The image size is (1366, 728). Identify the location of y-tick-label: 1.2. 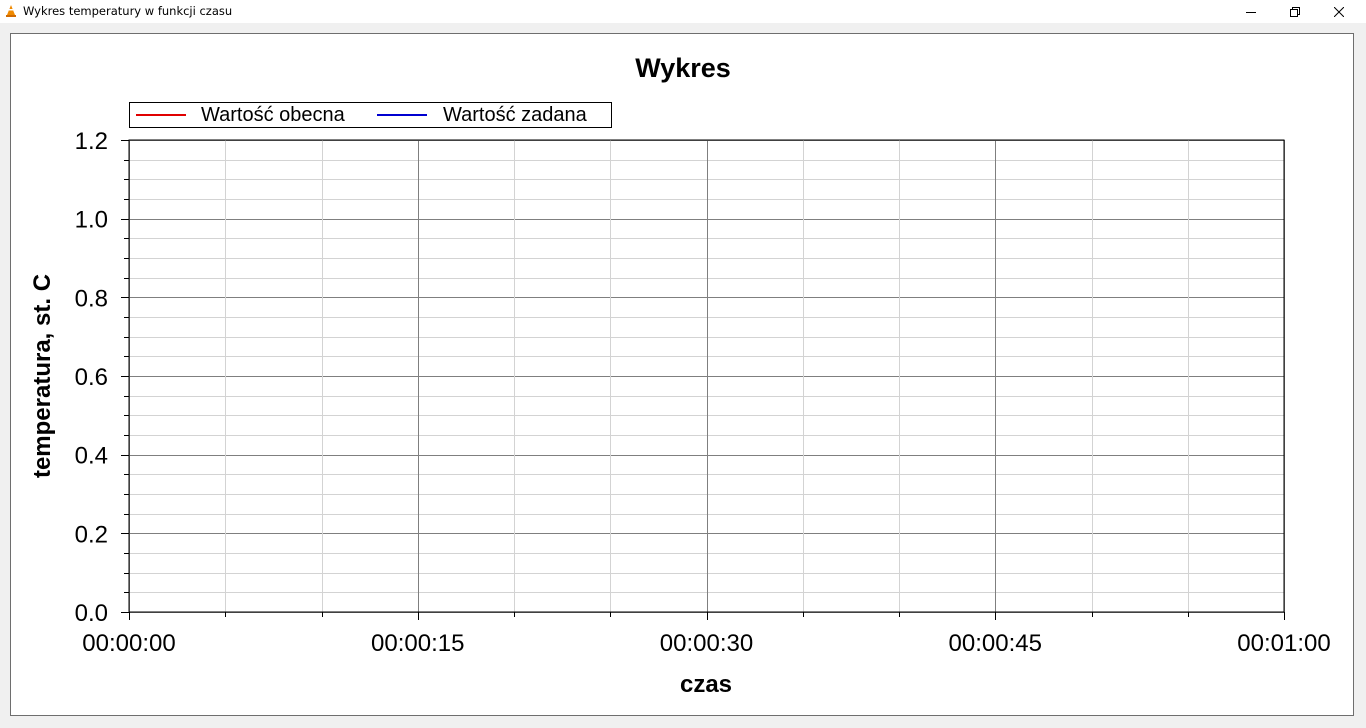
(91, 141).